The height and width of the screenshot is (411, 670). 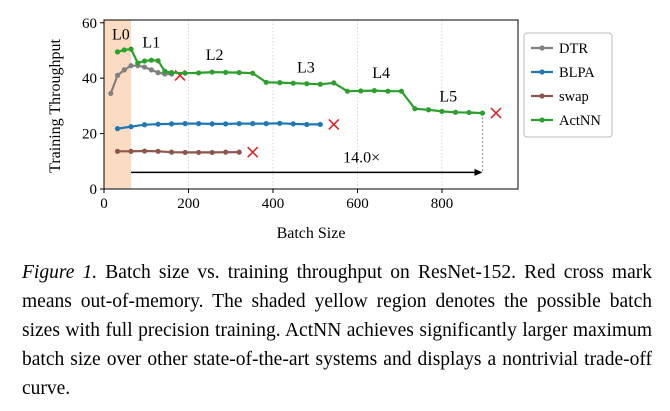 What do you see at coordinates (580, 121) in the screenshot?
I see `legend-label: ActNN` at bounding box center [580, 121].